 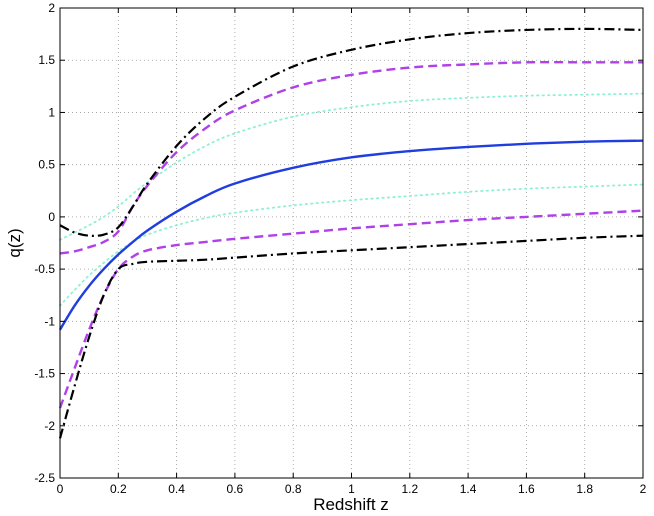 I want to click on x-tick-label: 0.6, so click(x=235, y=489).